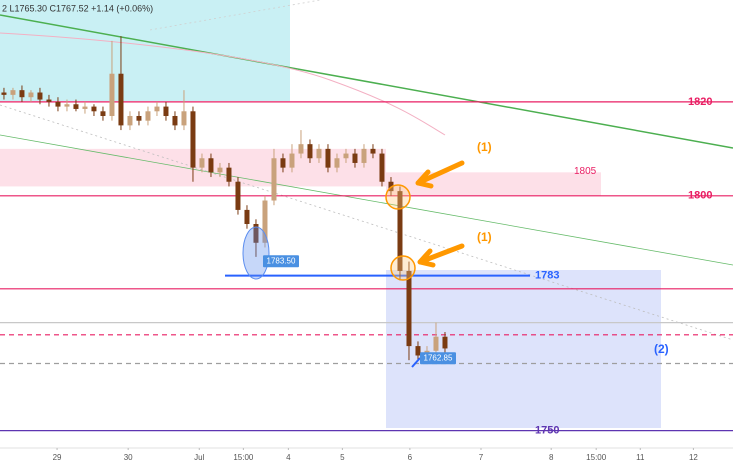 The width and height of the screenshot is (733, 465). Describe the element at coordinates (256, 253) in the screenshot. I see `marker-ellipse` at that location.